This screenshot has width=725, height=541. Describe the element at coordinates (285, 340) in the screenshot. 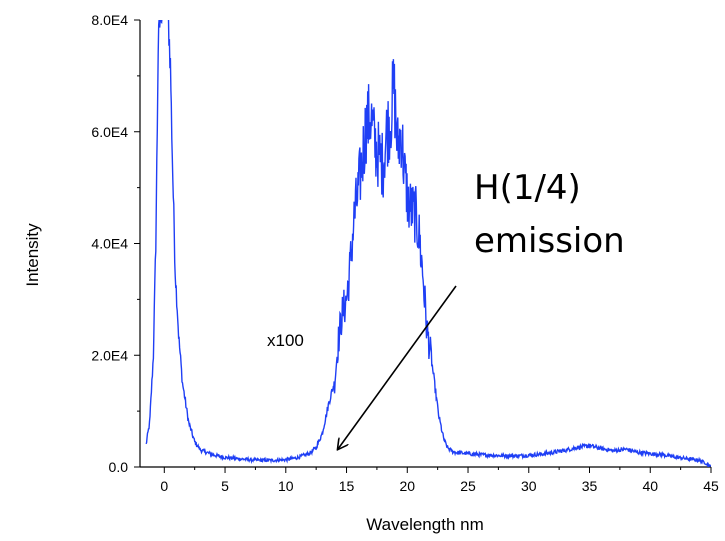

I see `scale-factor-annotation: x100` at that location.